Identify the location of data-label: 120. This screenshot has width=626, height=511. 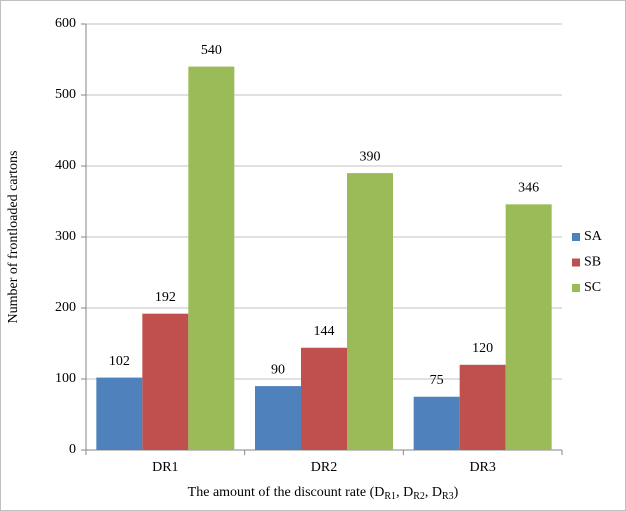
(482, 348).